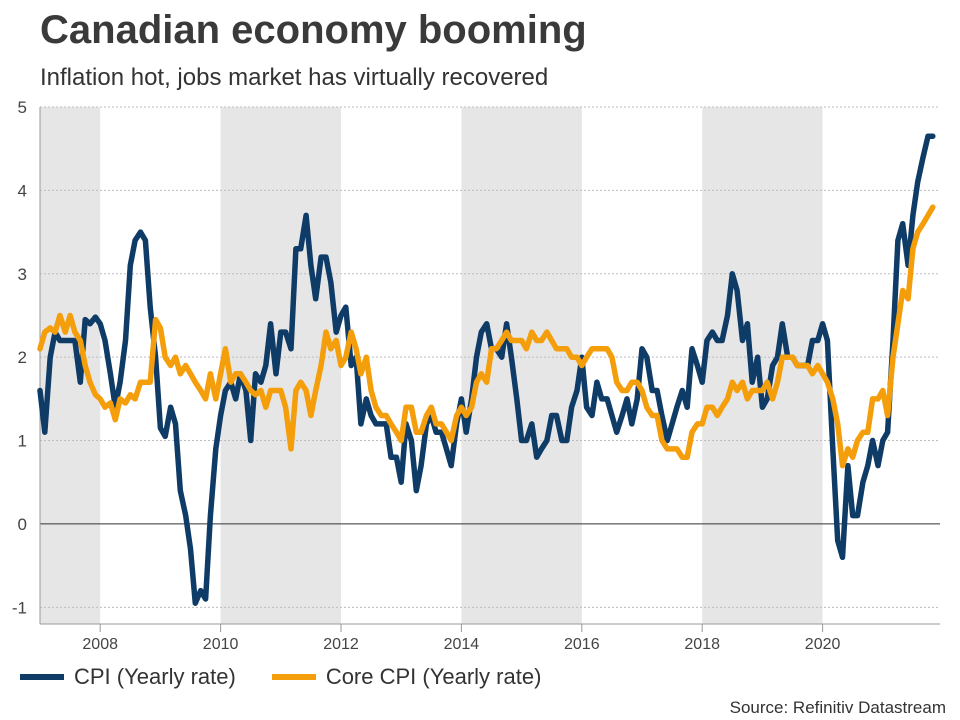  I want to click on x-tick-label-2020: 2020, so click(823, 644).